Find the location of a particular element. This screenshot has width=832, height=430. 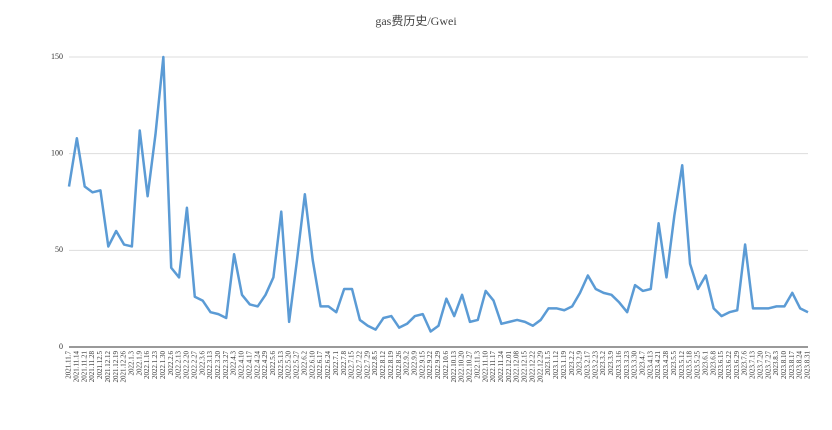

x-tick-label: 2022.4.3 is located at coordinates (234, 363).